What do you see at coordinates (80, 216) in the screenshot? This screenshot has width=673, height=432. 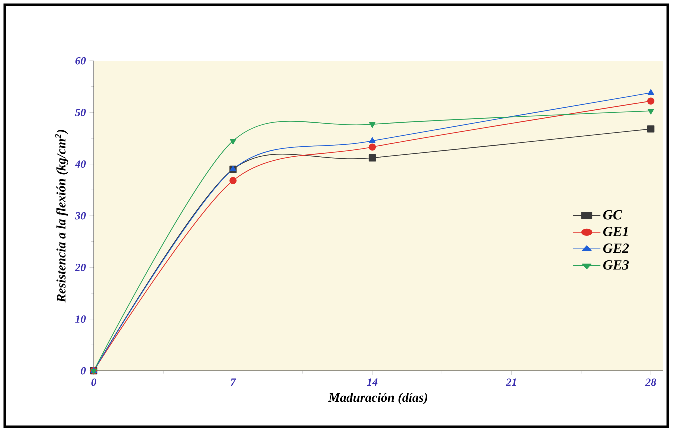 I see `y-tick-label: 30` at bounding box center [80, 216].